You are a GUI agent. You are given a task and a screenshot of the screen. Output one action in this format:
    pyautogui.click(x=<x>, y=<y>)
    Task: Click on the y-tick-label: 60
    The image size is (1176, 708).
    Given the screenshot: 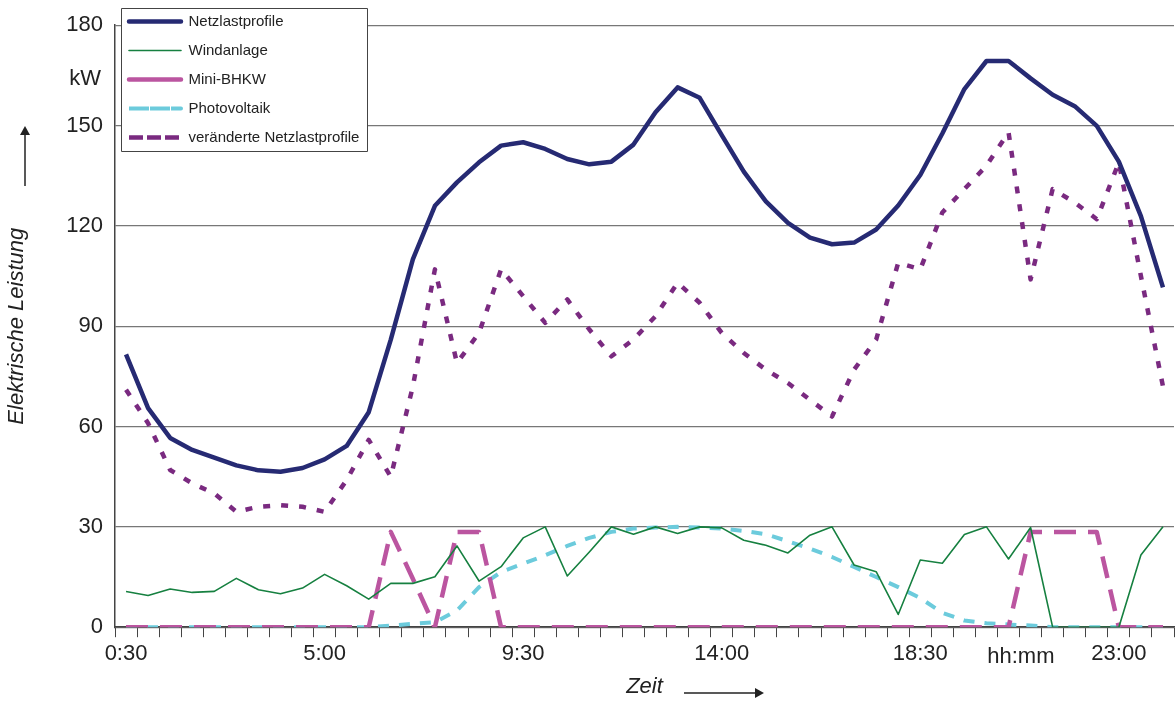 What is the action you would take?
    pyautogui.click(x=90, y=425)
    